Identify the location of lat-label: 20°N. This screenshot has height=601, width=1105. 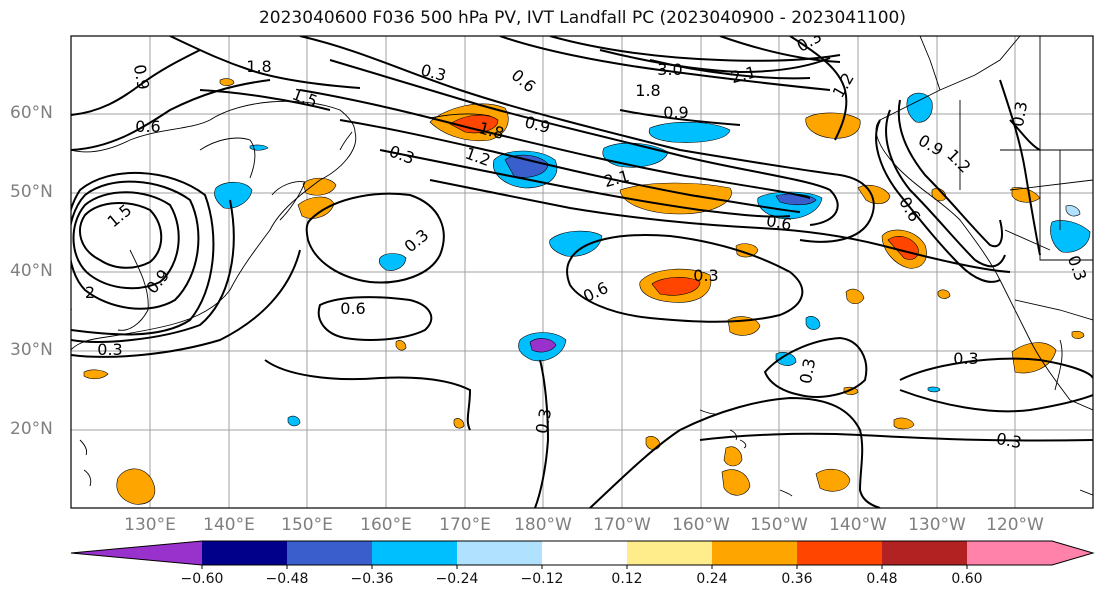
(31, 429).